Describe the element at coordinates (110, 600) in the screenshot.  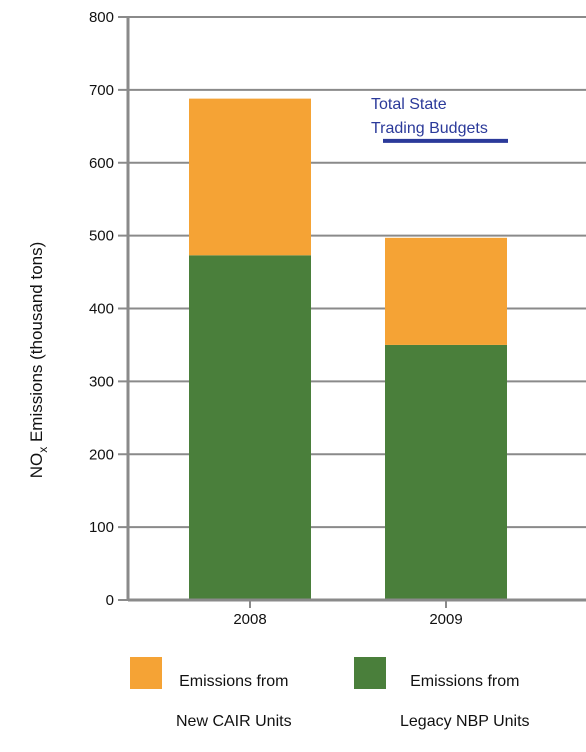
I see `y-tick-label: 0` at that location.